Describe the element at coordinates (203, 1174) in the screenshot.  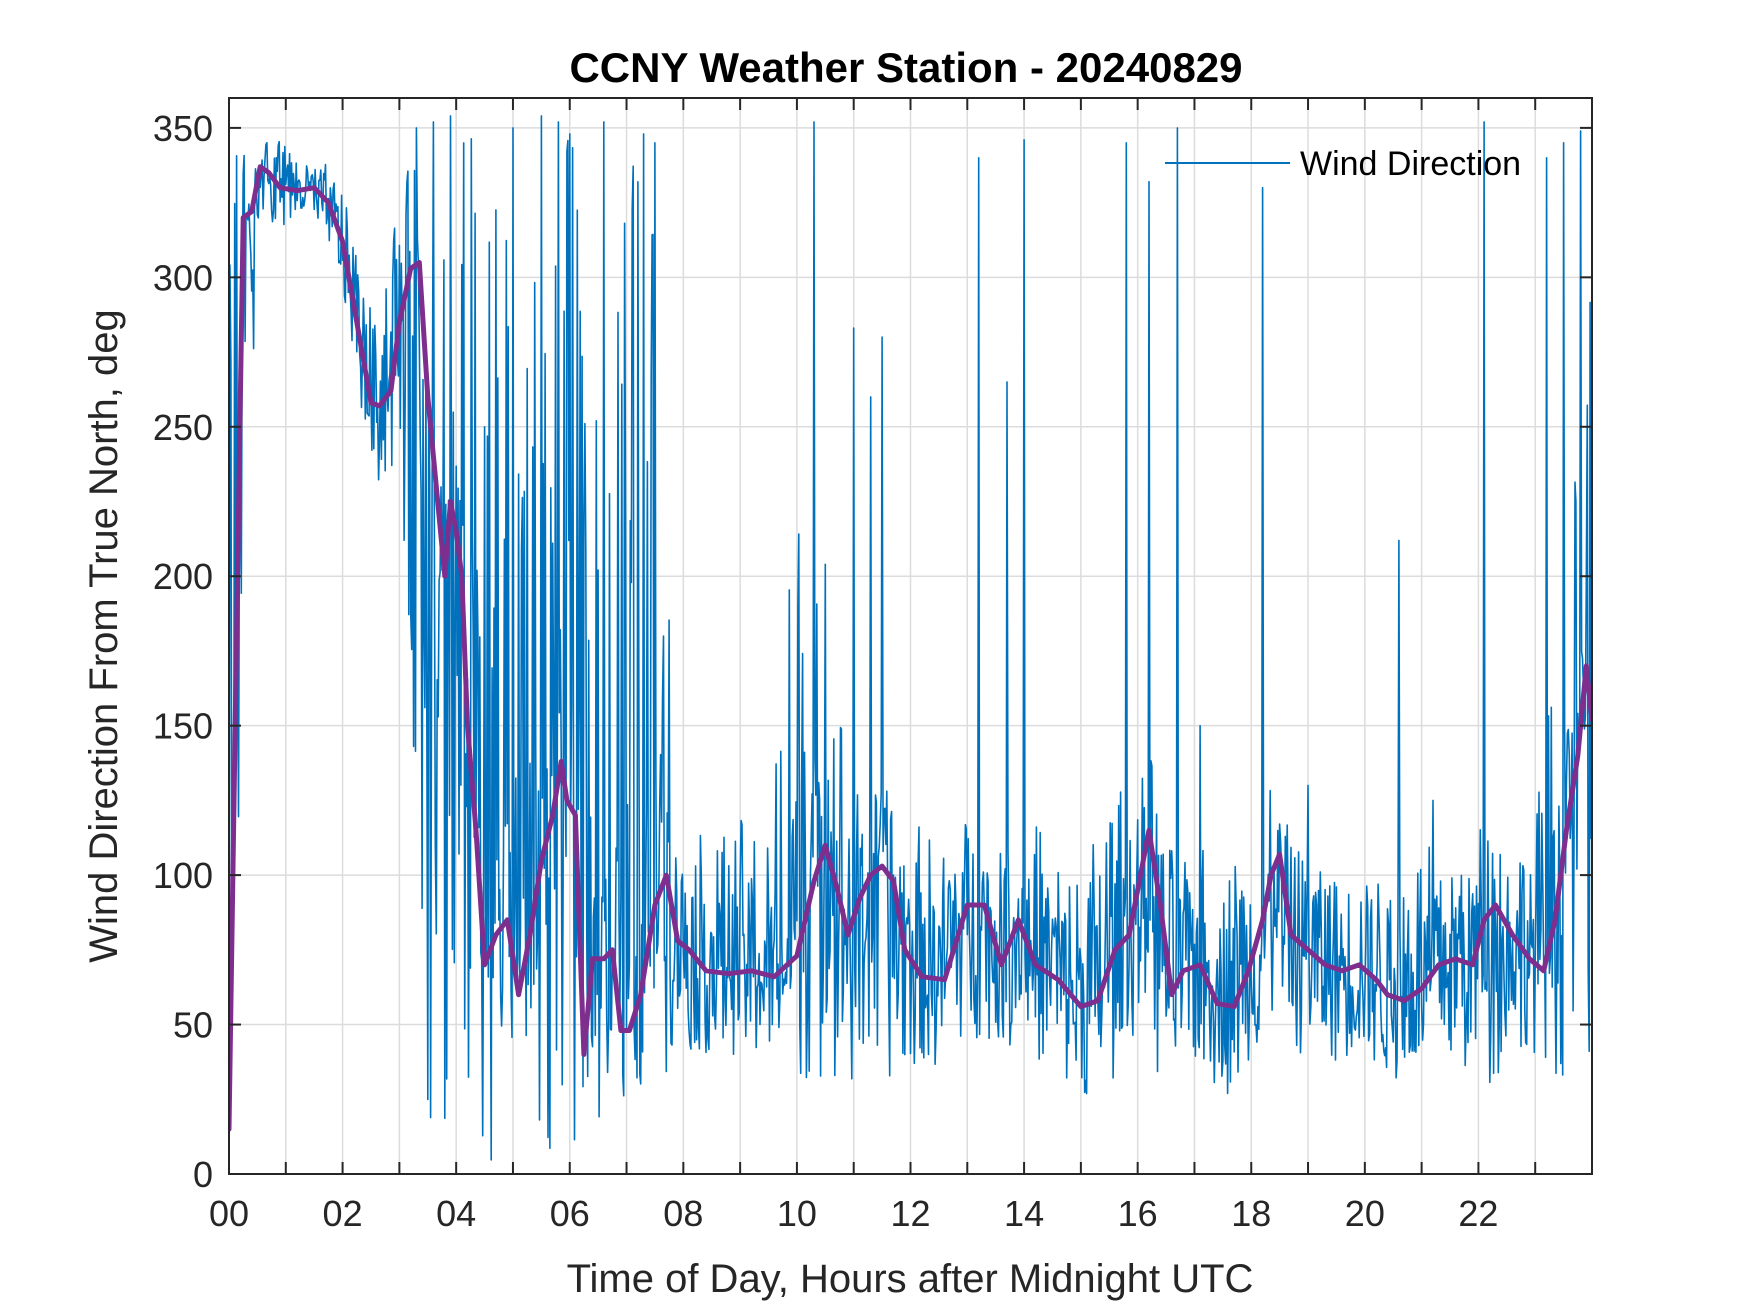
I see `y-tick-label: 0` at that location.